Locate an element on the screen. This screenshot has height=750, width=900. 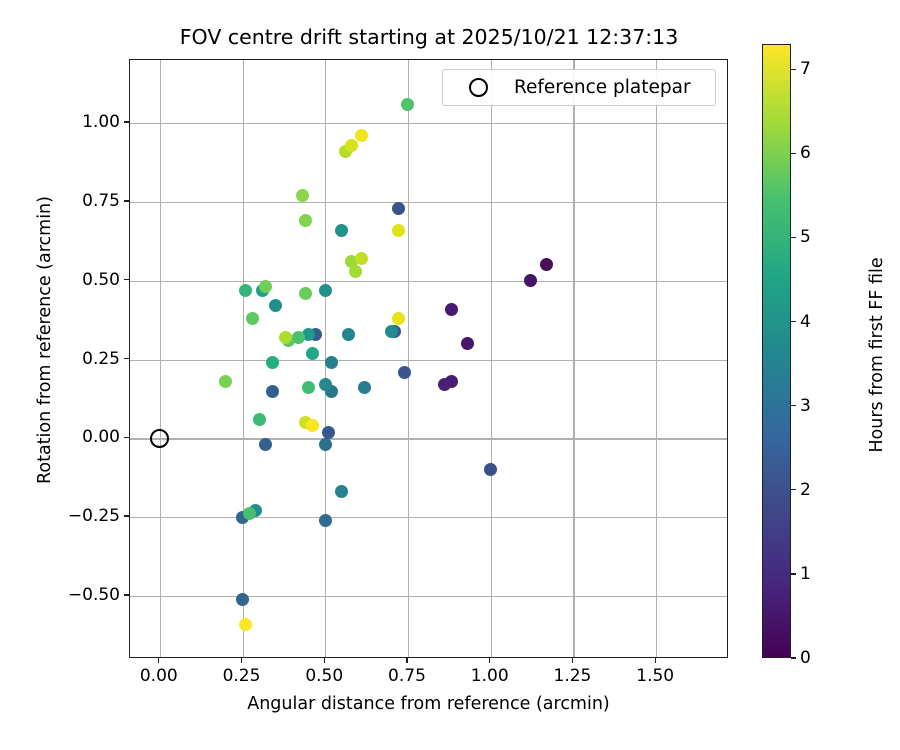
colorbar-tick-label: 3 is located at coordinates (805, 405).